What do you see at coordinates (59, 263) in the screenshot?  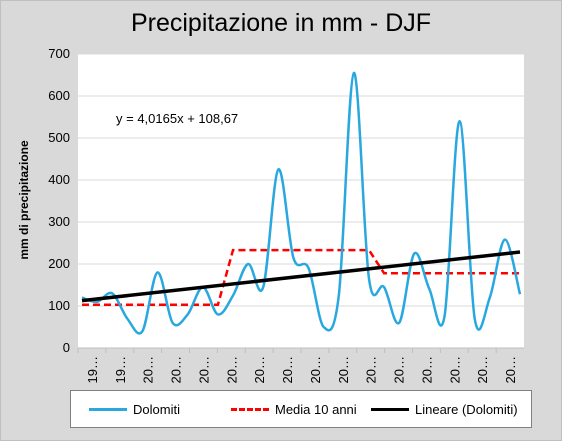 I see `y-tick-label: 200` at bounding box center [59, 263].